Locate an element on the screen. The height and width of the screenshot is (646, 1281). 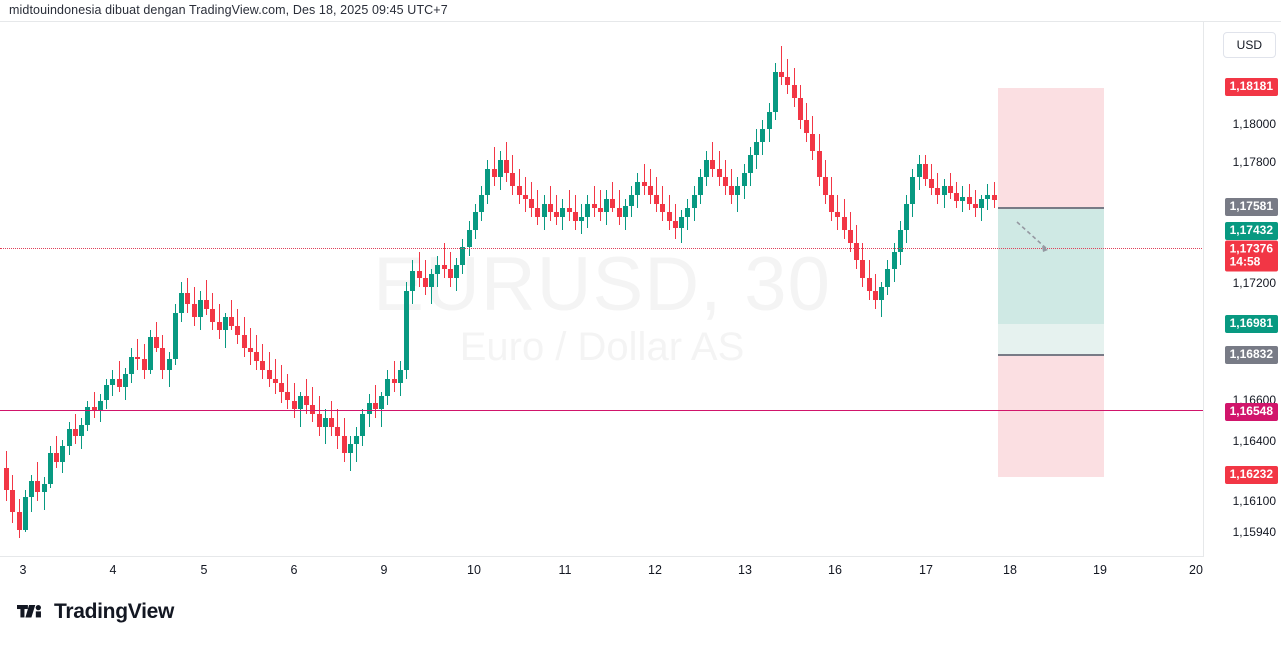
entry-upper-badge: 1,17581 is located at coordinates (1251, 207).